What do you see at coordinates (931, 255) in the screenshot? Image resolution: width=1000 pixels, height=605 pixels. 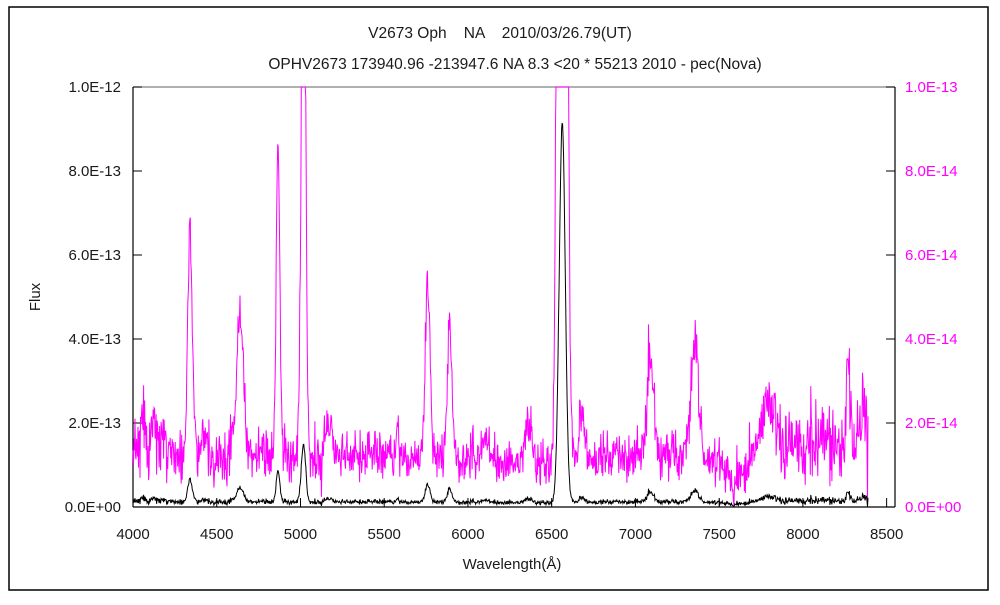 I see `y-right-tick-label: 6.0E-14` at bounding box center [931, 255].